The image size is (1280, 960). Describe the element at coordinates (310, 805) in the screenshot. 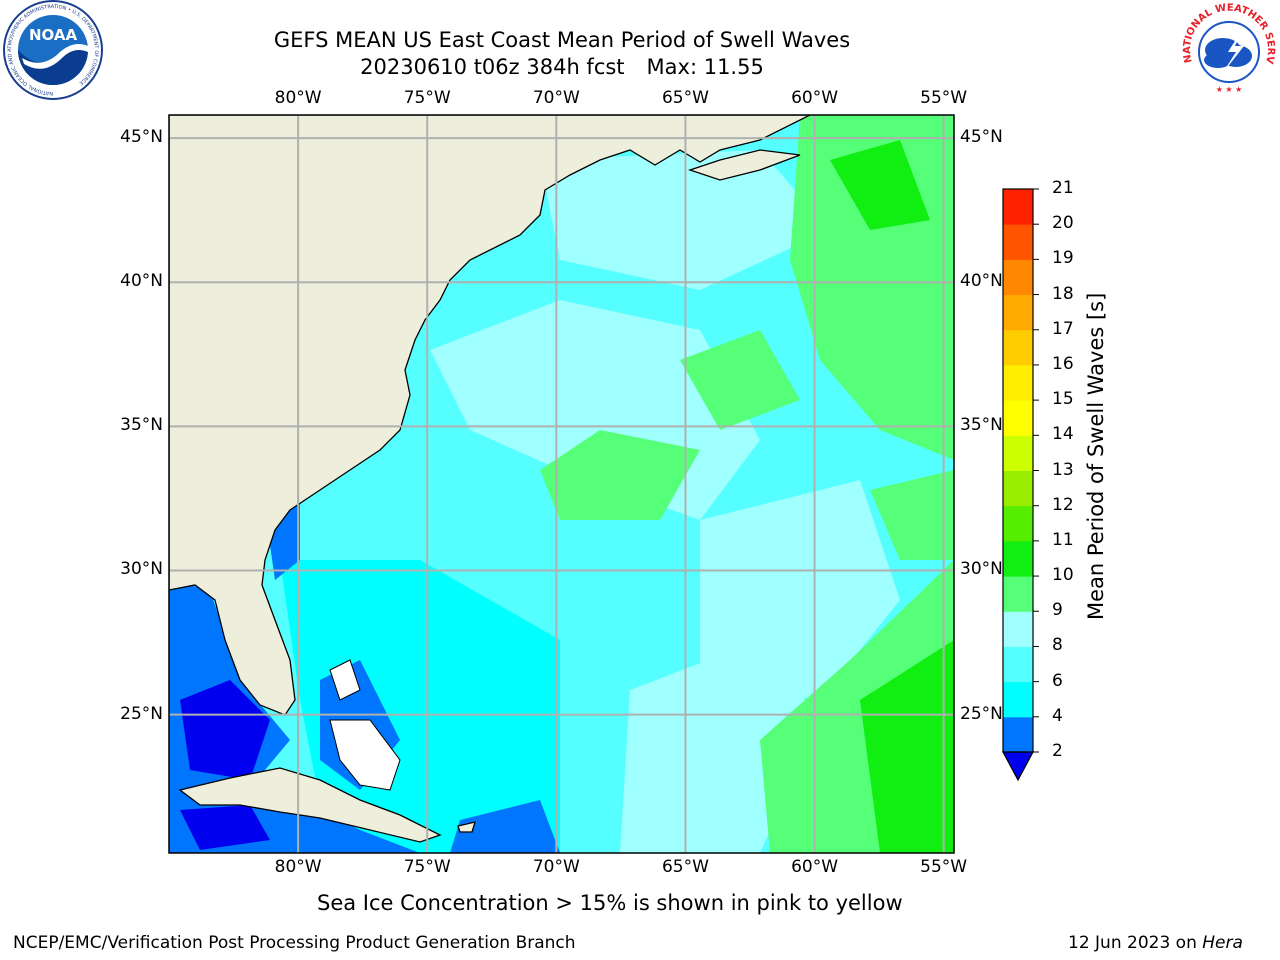

I see `land-cuba` at that location.